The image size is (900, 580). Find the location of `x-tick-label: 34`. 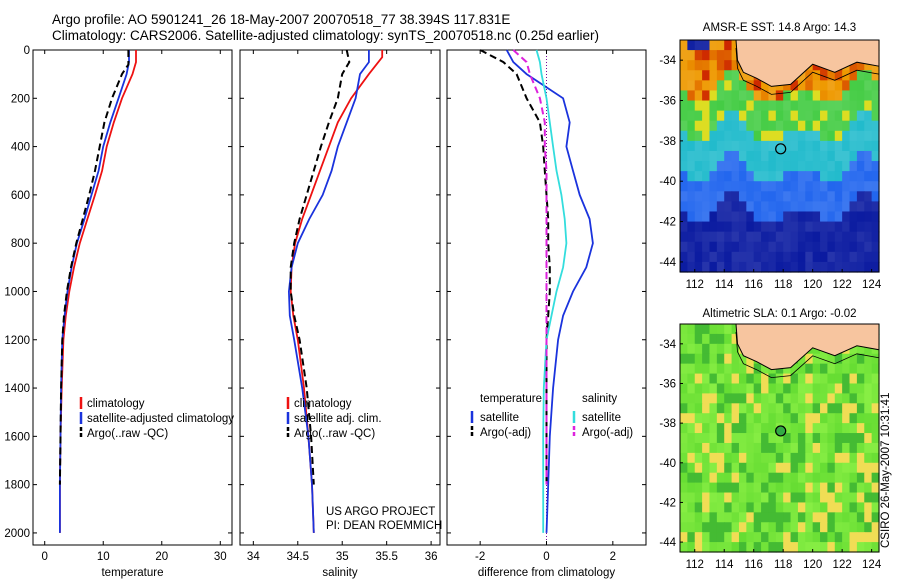

x-tick-label: 34 is located at coordinates (253, 557).